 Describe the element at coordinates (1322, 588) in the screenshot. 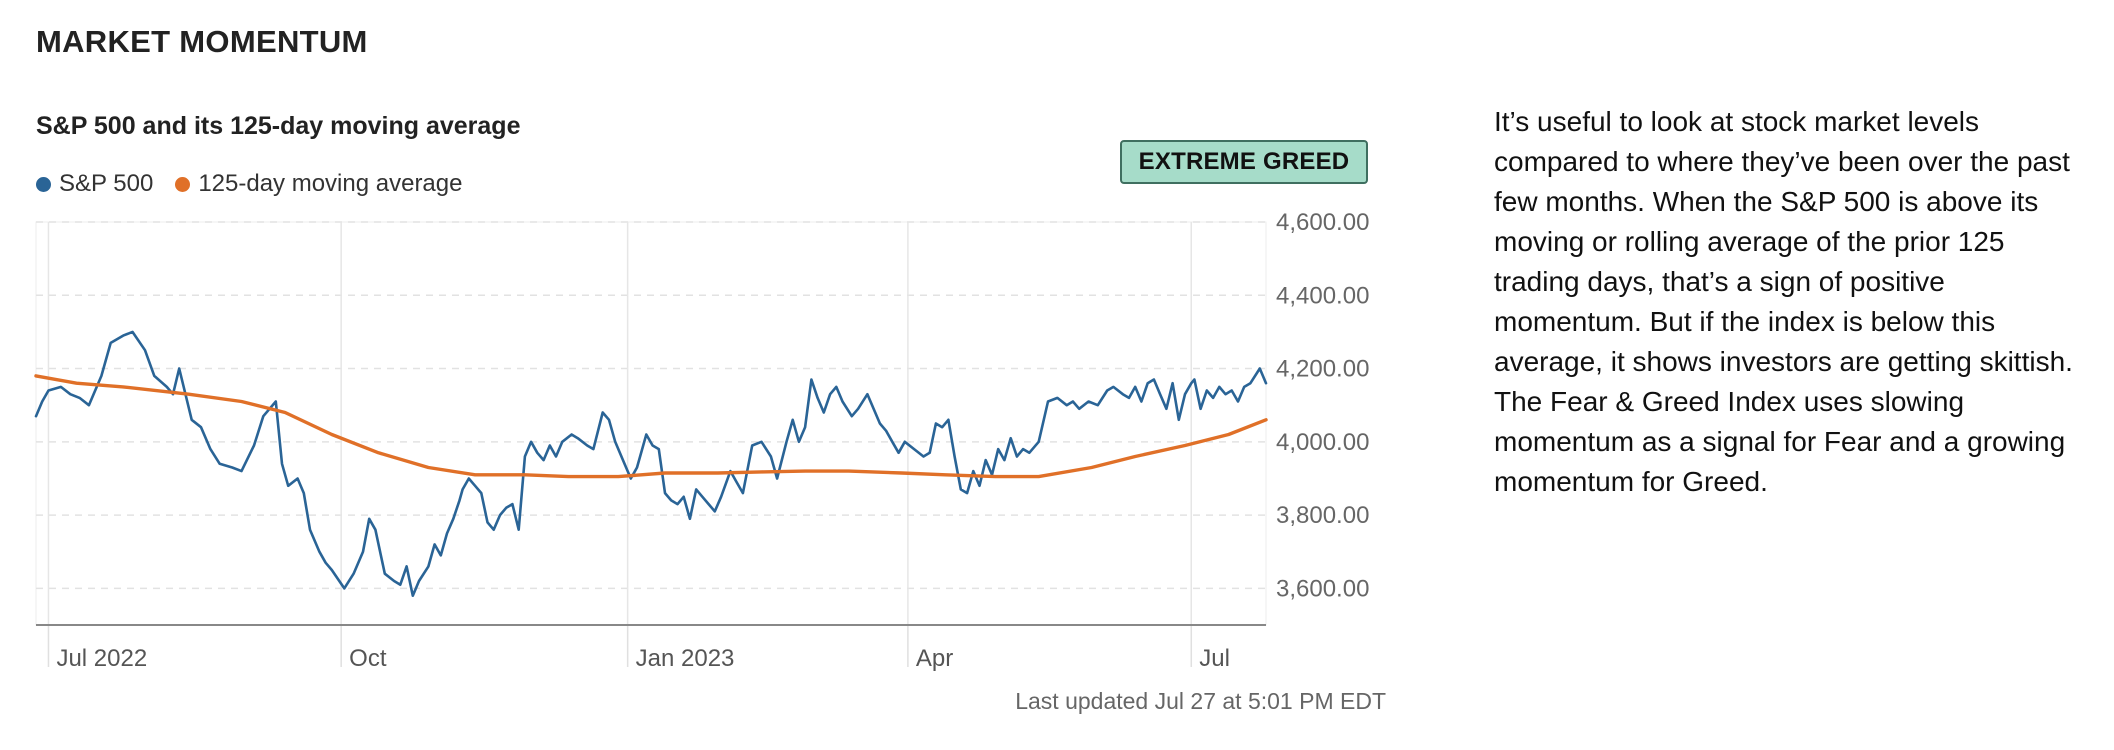

I see `y-tick-label: 3,600.00` at that location.